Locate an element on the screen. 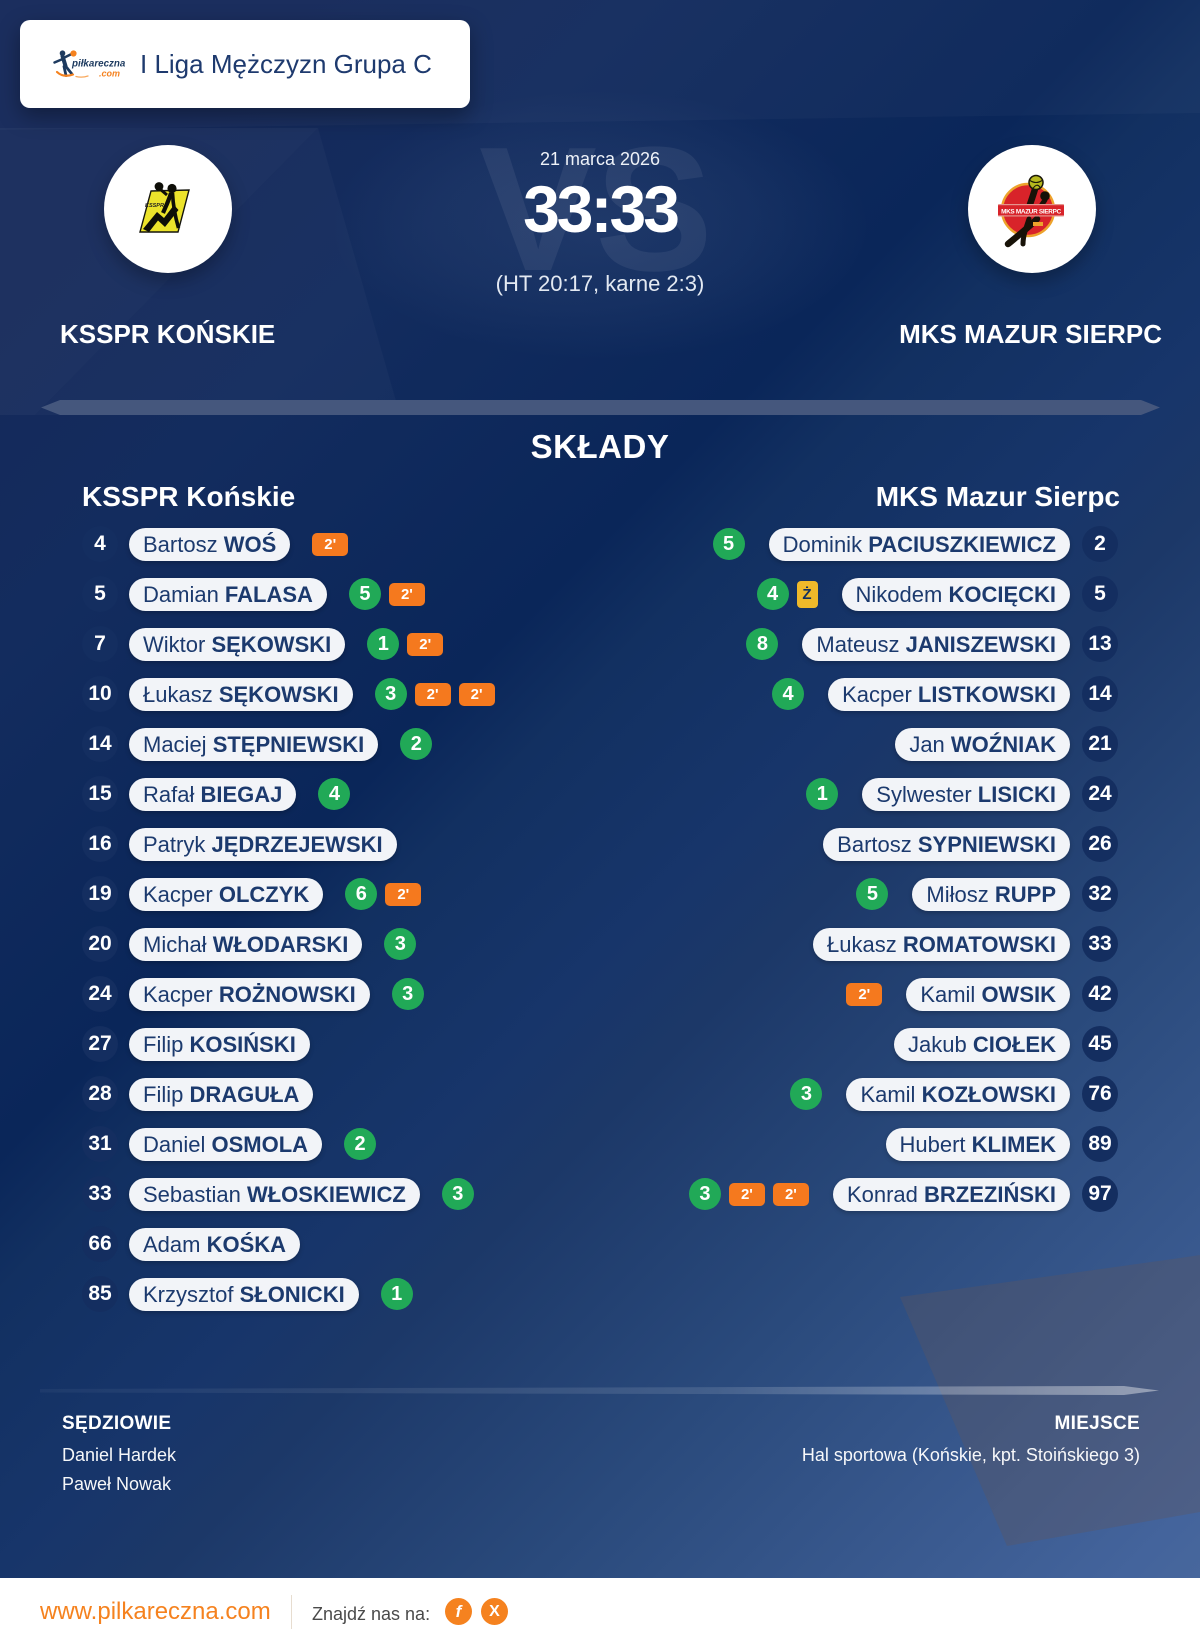  svg-text: .com is located at coordinates (109, 74).